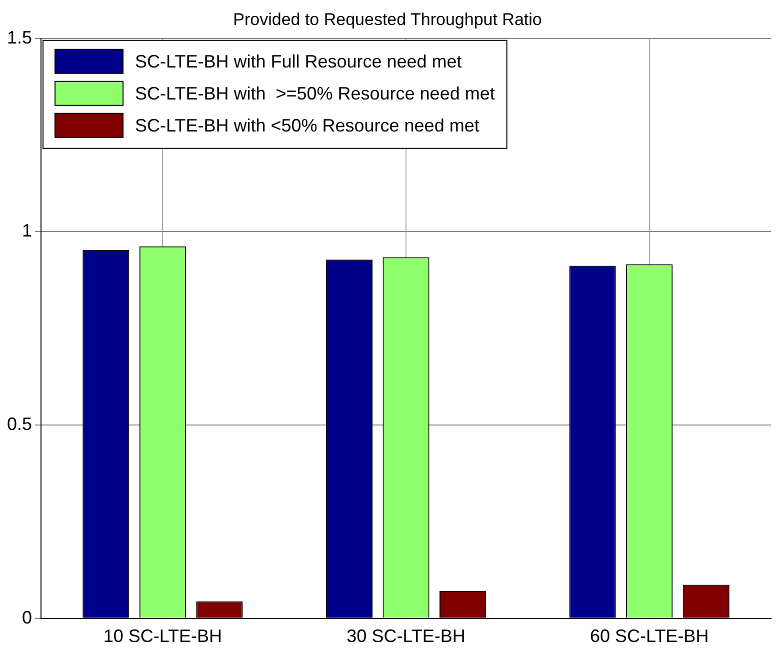 Image resolution: width=783 pixels, height=660 pixels. What do you see at coordinates (27, 230) in the screenshot?
I see `y-tick-label: 1` at bounding box center [27, 230].